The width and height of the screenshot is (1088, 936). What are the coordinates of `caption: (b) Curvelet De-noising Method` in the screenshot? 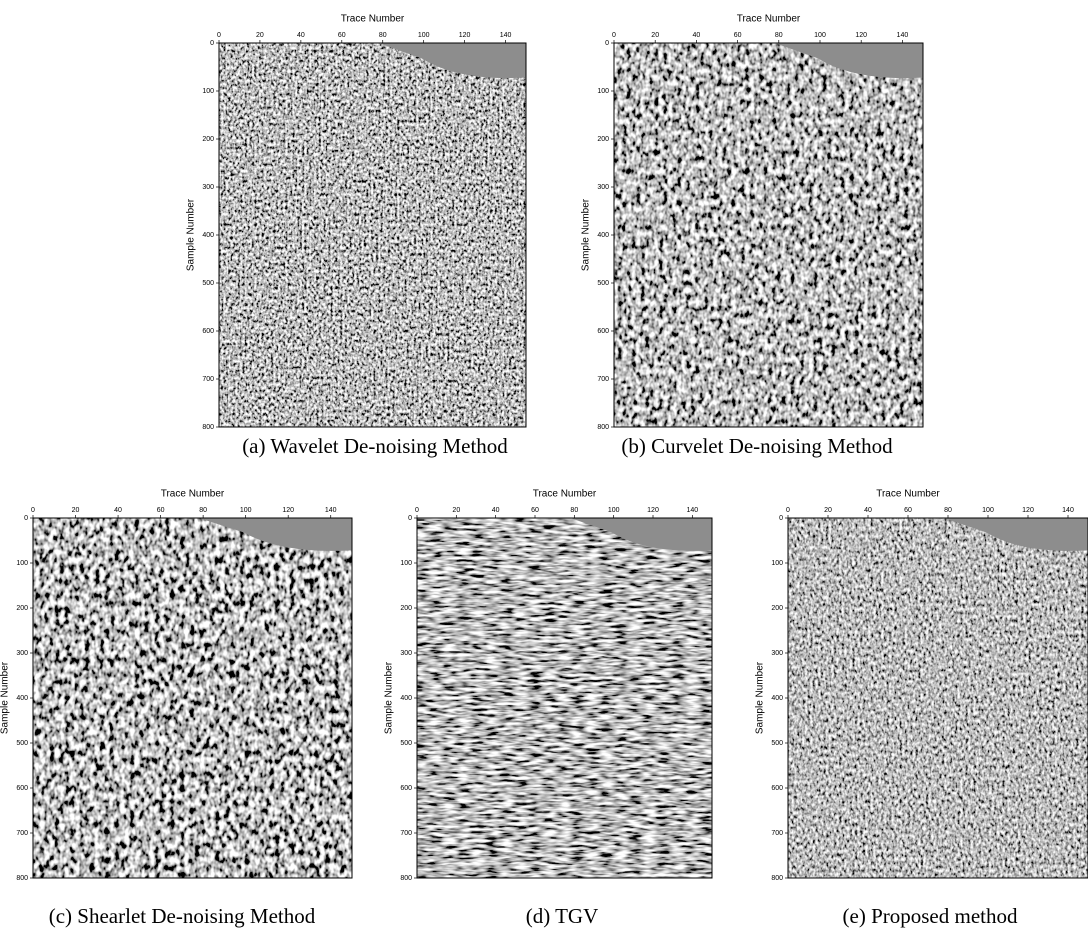 It's located at (757, 446).